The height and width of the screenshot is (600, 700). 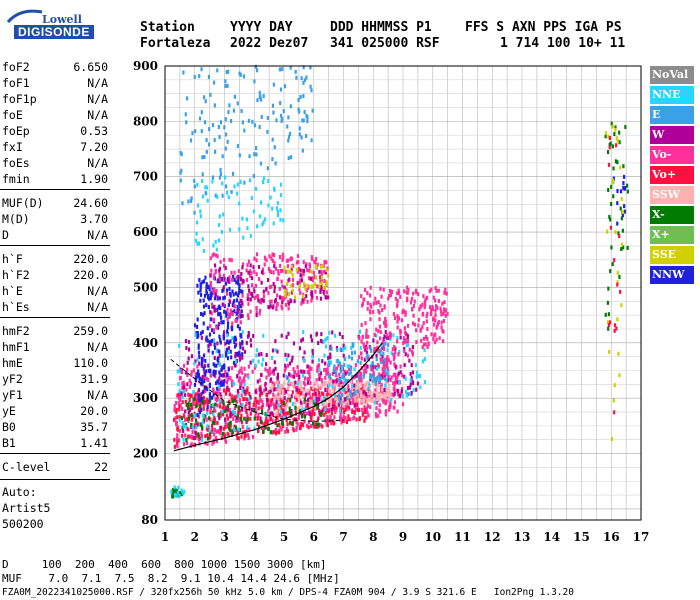 I want to click on param-name: foF2, so click(x=16, y=67).